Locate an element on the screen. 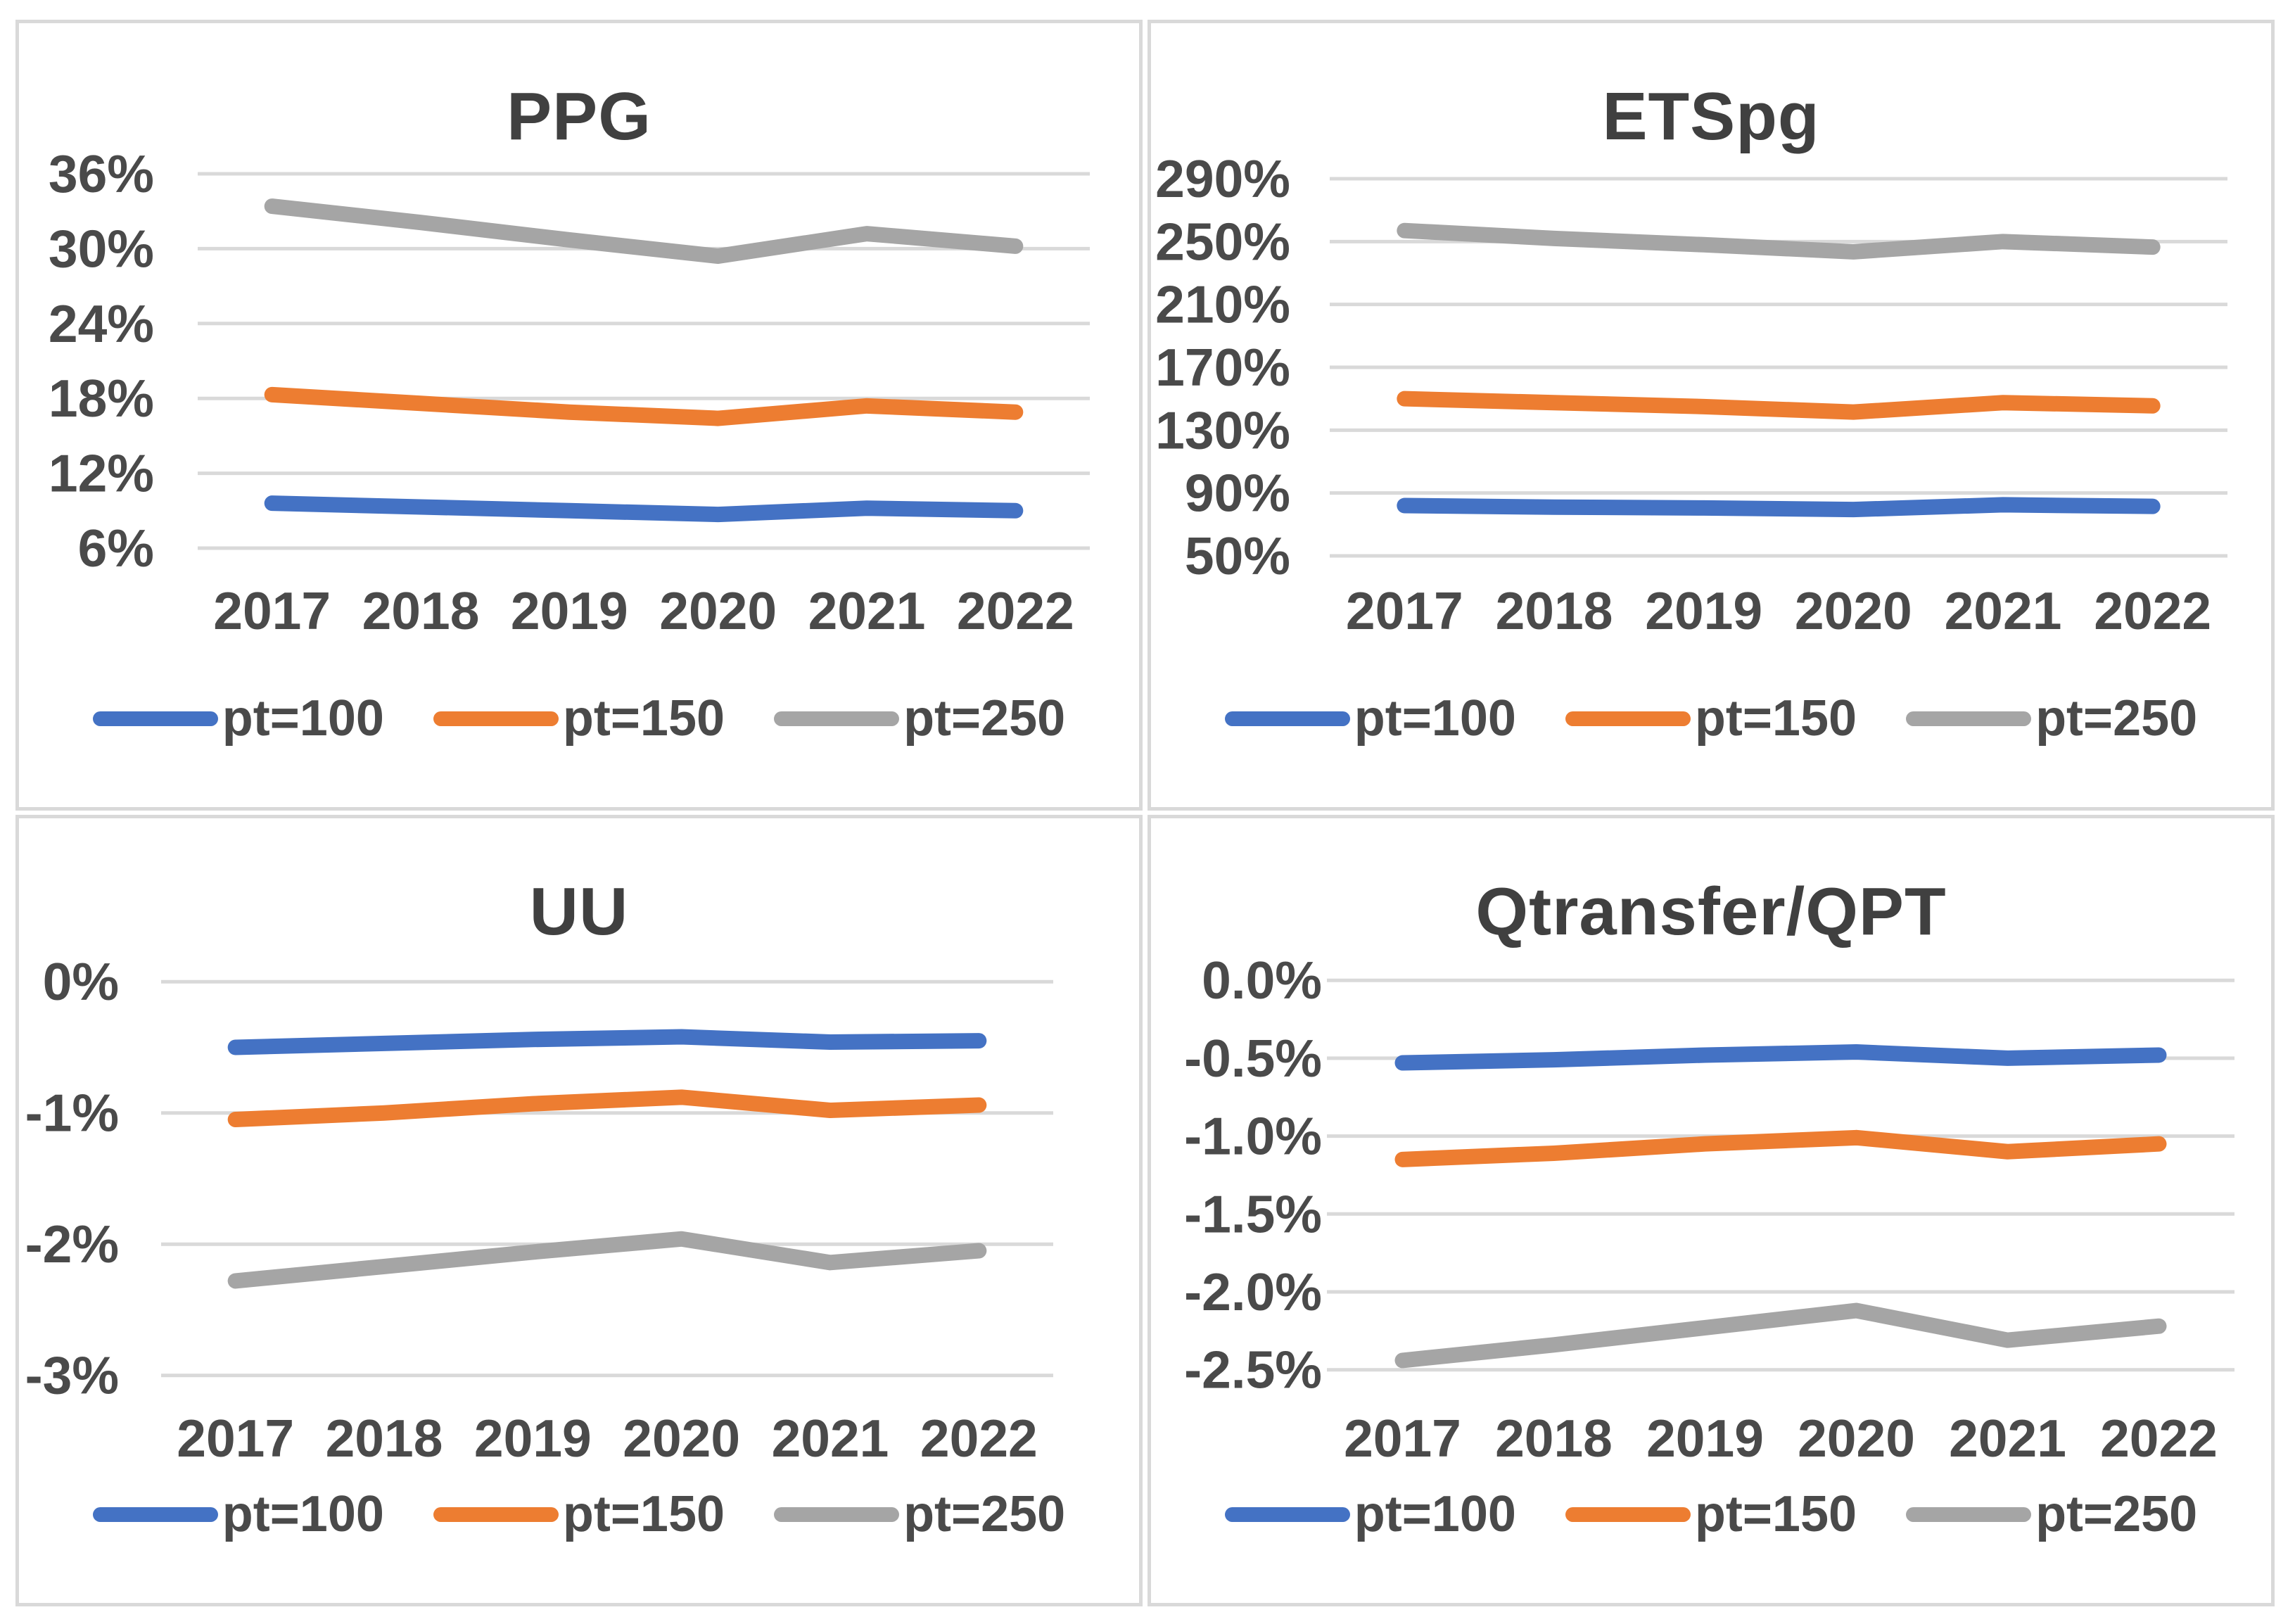 The height and width of the screenshot is (1624, 2295). y-tick-label: 30% is located at coordinates (101, 248).